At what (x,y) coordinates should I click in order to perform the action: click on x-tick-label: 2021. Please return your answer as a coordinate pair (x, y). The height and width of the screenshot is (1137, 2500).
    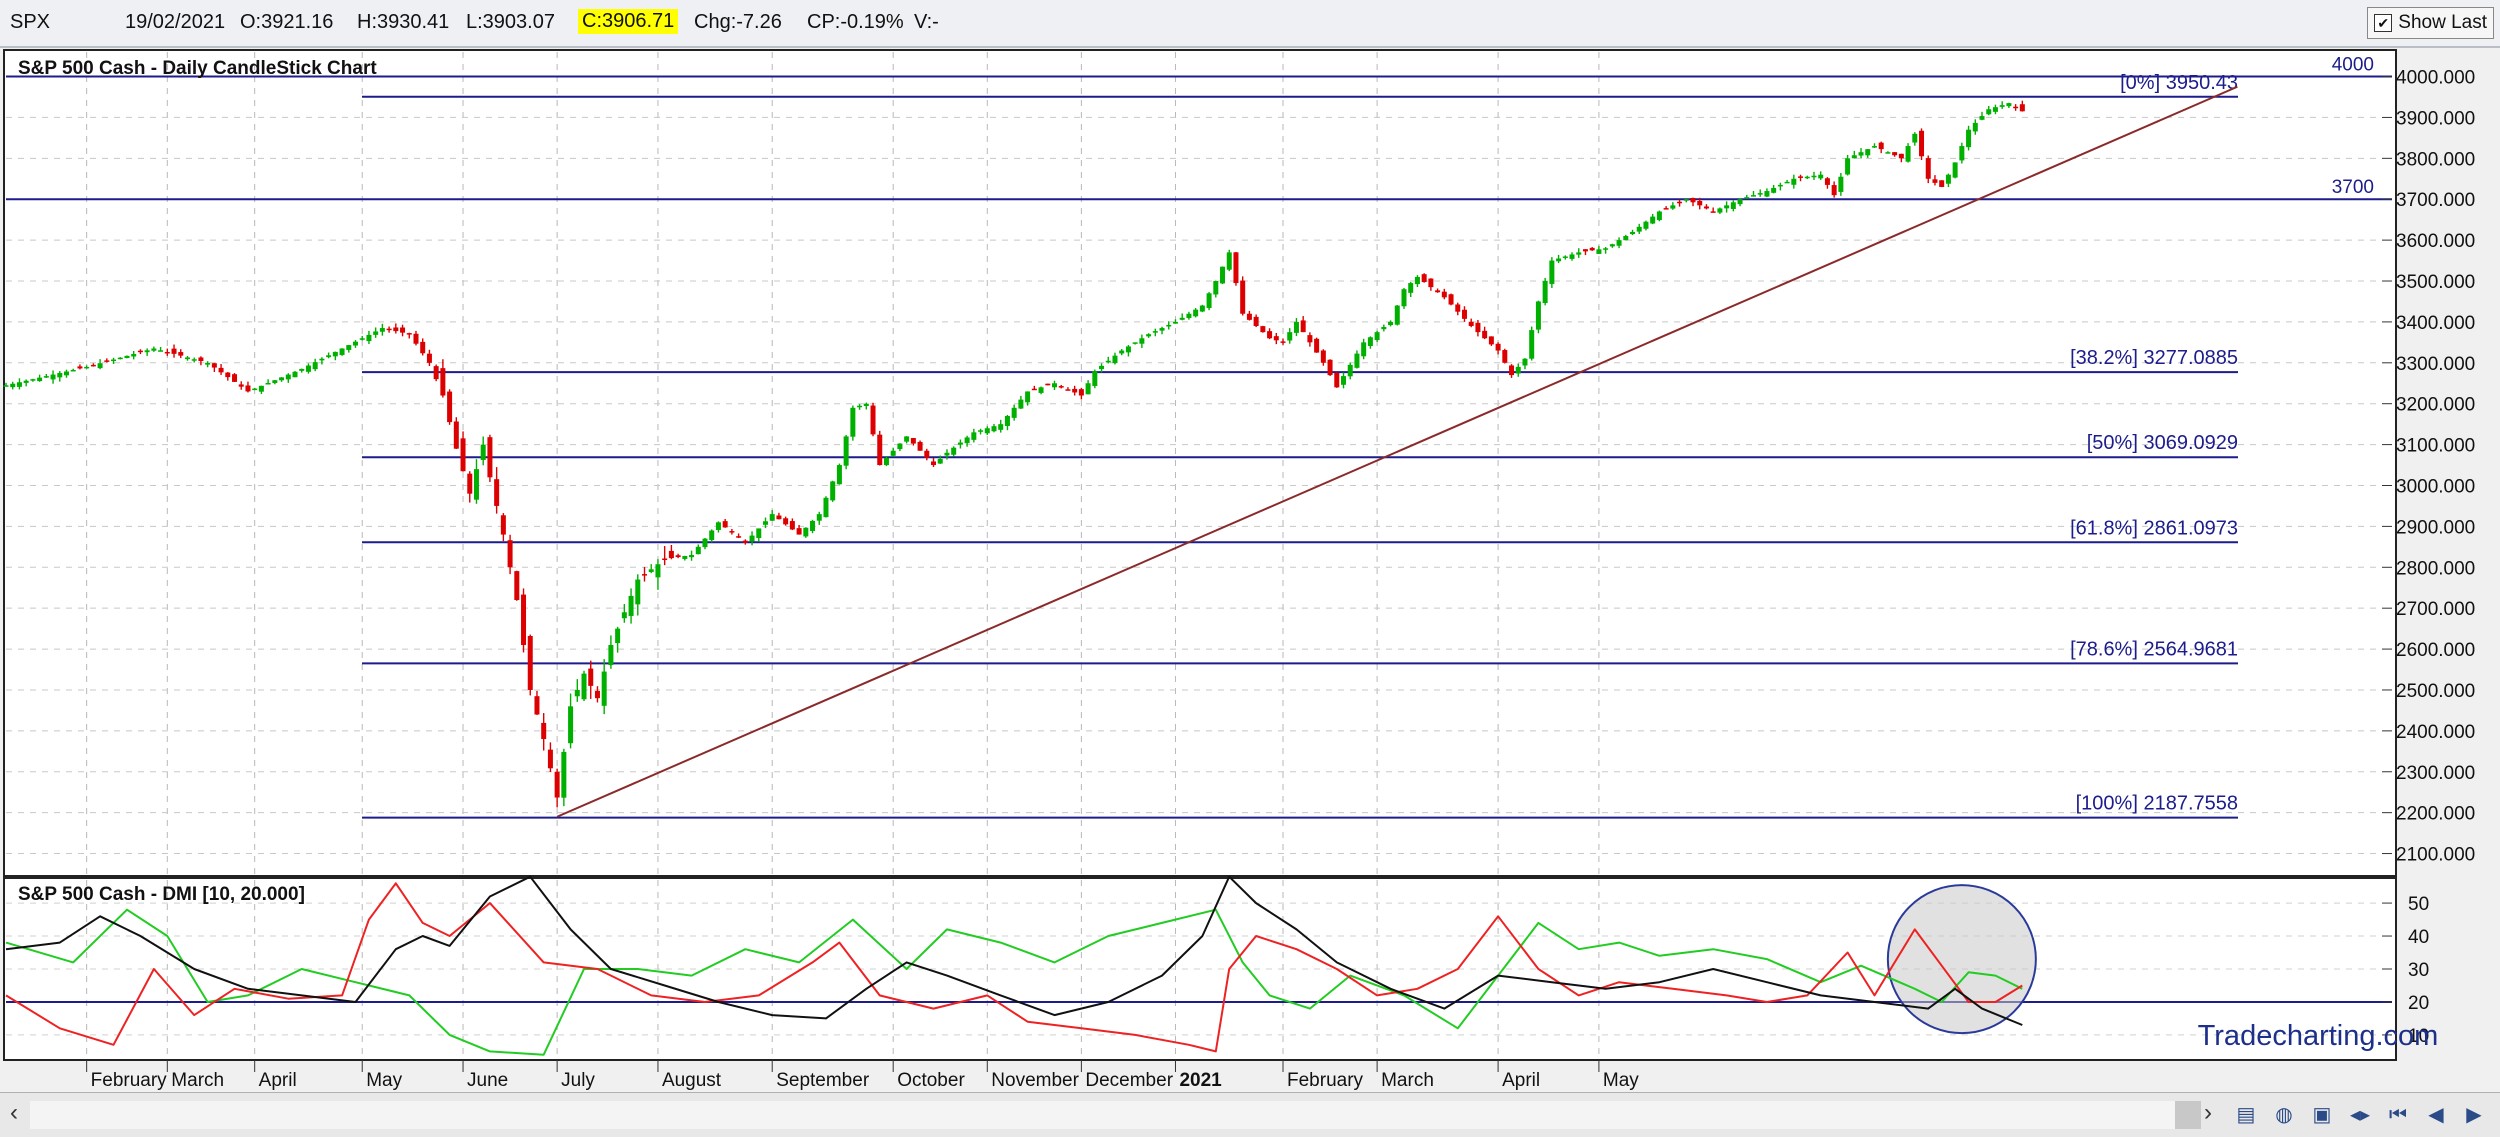
    Looking at the image, I should click on (1200, 1080).